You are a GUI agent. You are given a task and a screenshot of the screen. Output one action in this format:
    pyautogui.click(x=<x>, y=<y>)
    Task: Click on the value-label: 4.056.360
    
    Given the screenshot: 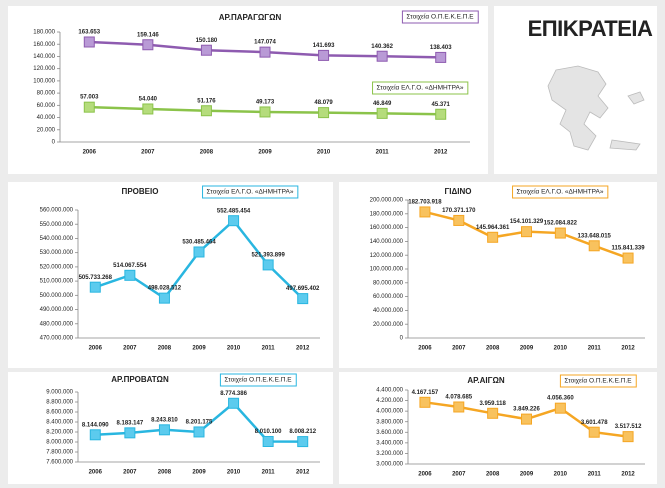 What is the action you would take?
    pyautogui.click(x=560, y=399)
    